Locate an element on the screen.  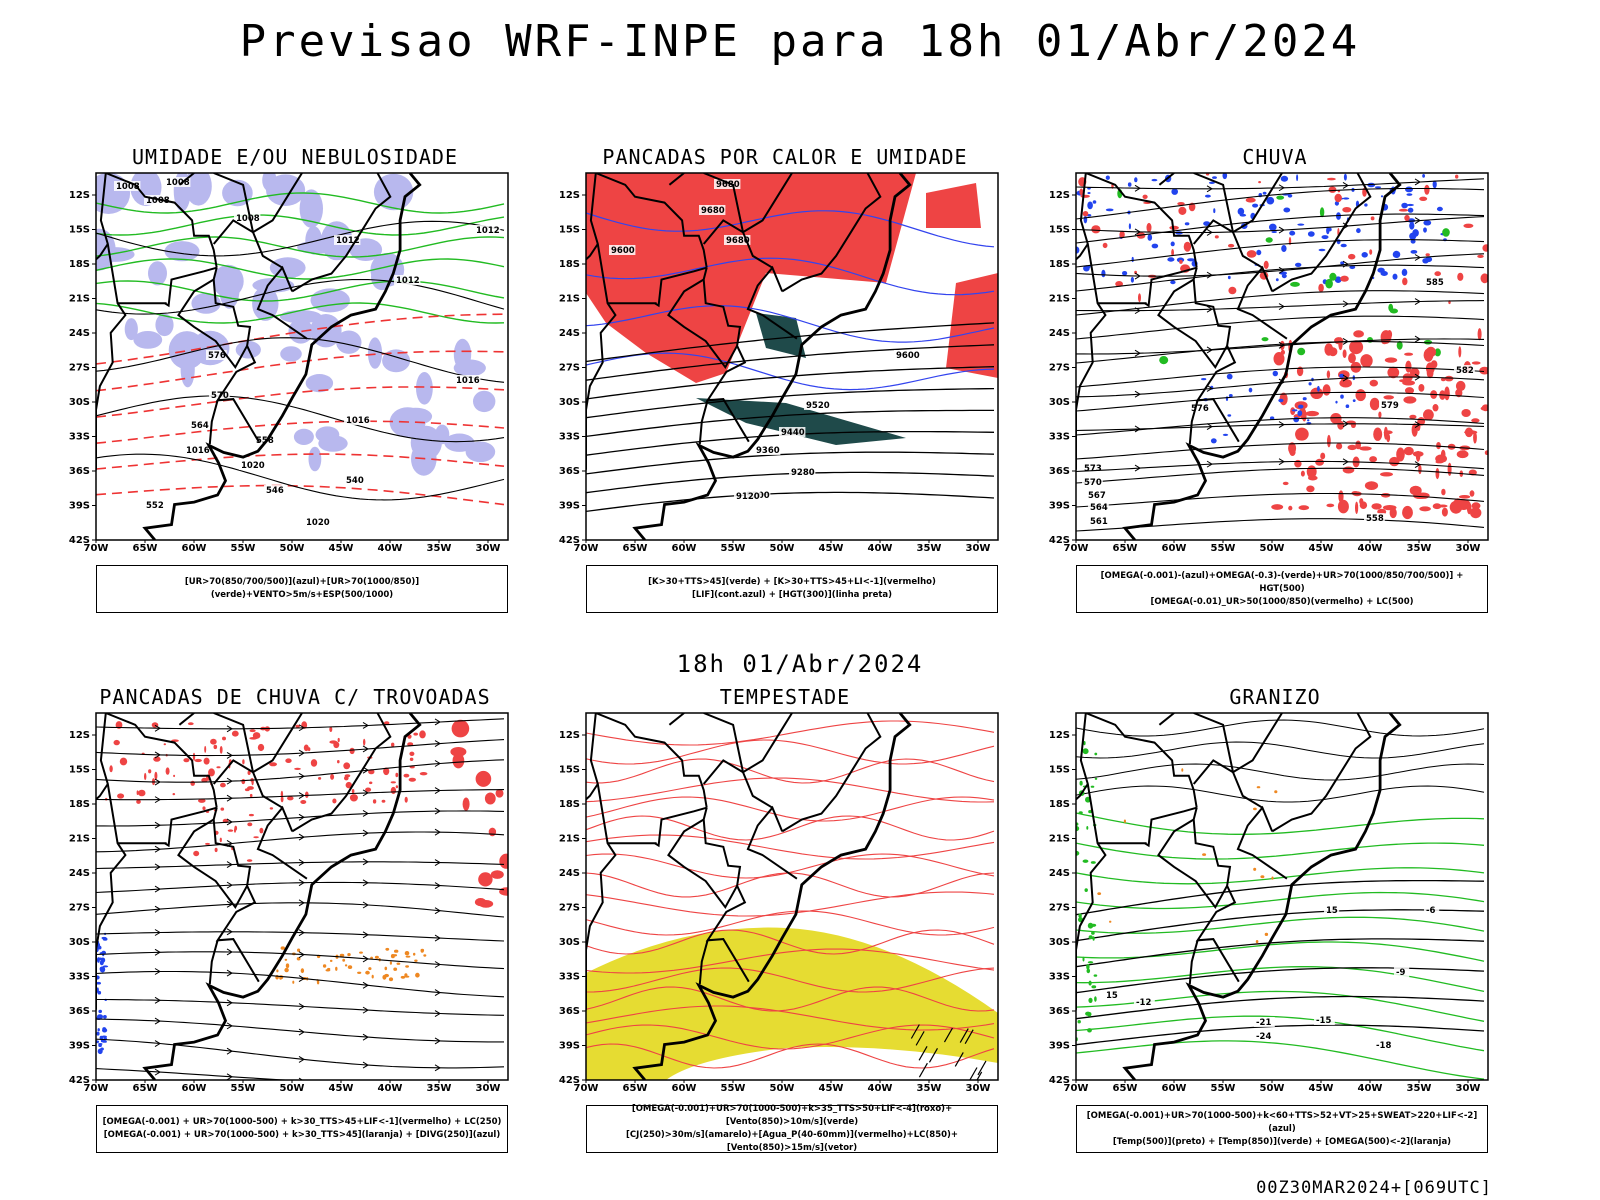
contour-label: 552 is located at coordinates (155, 506).